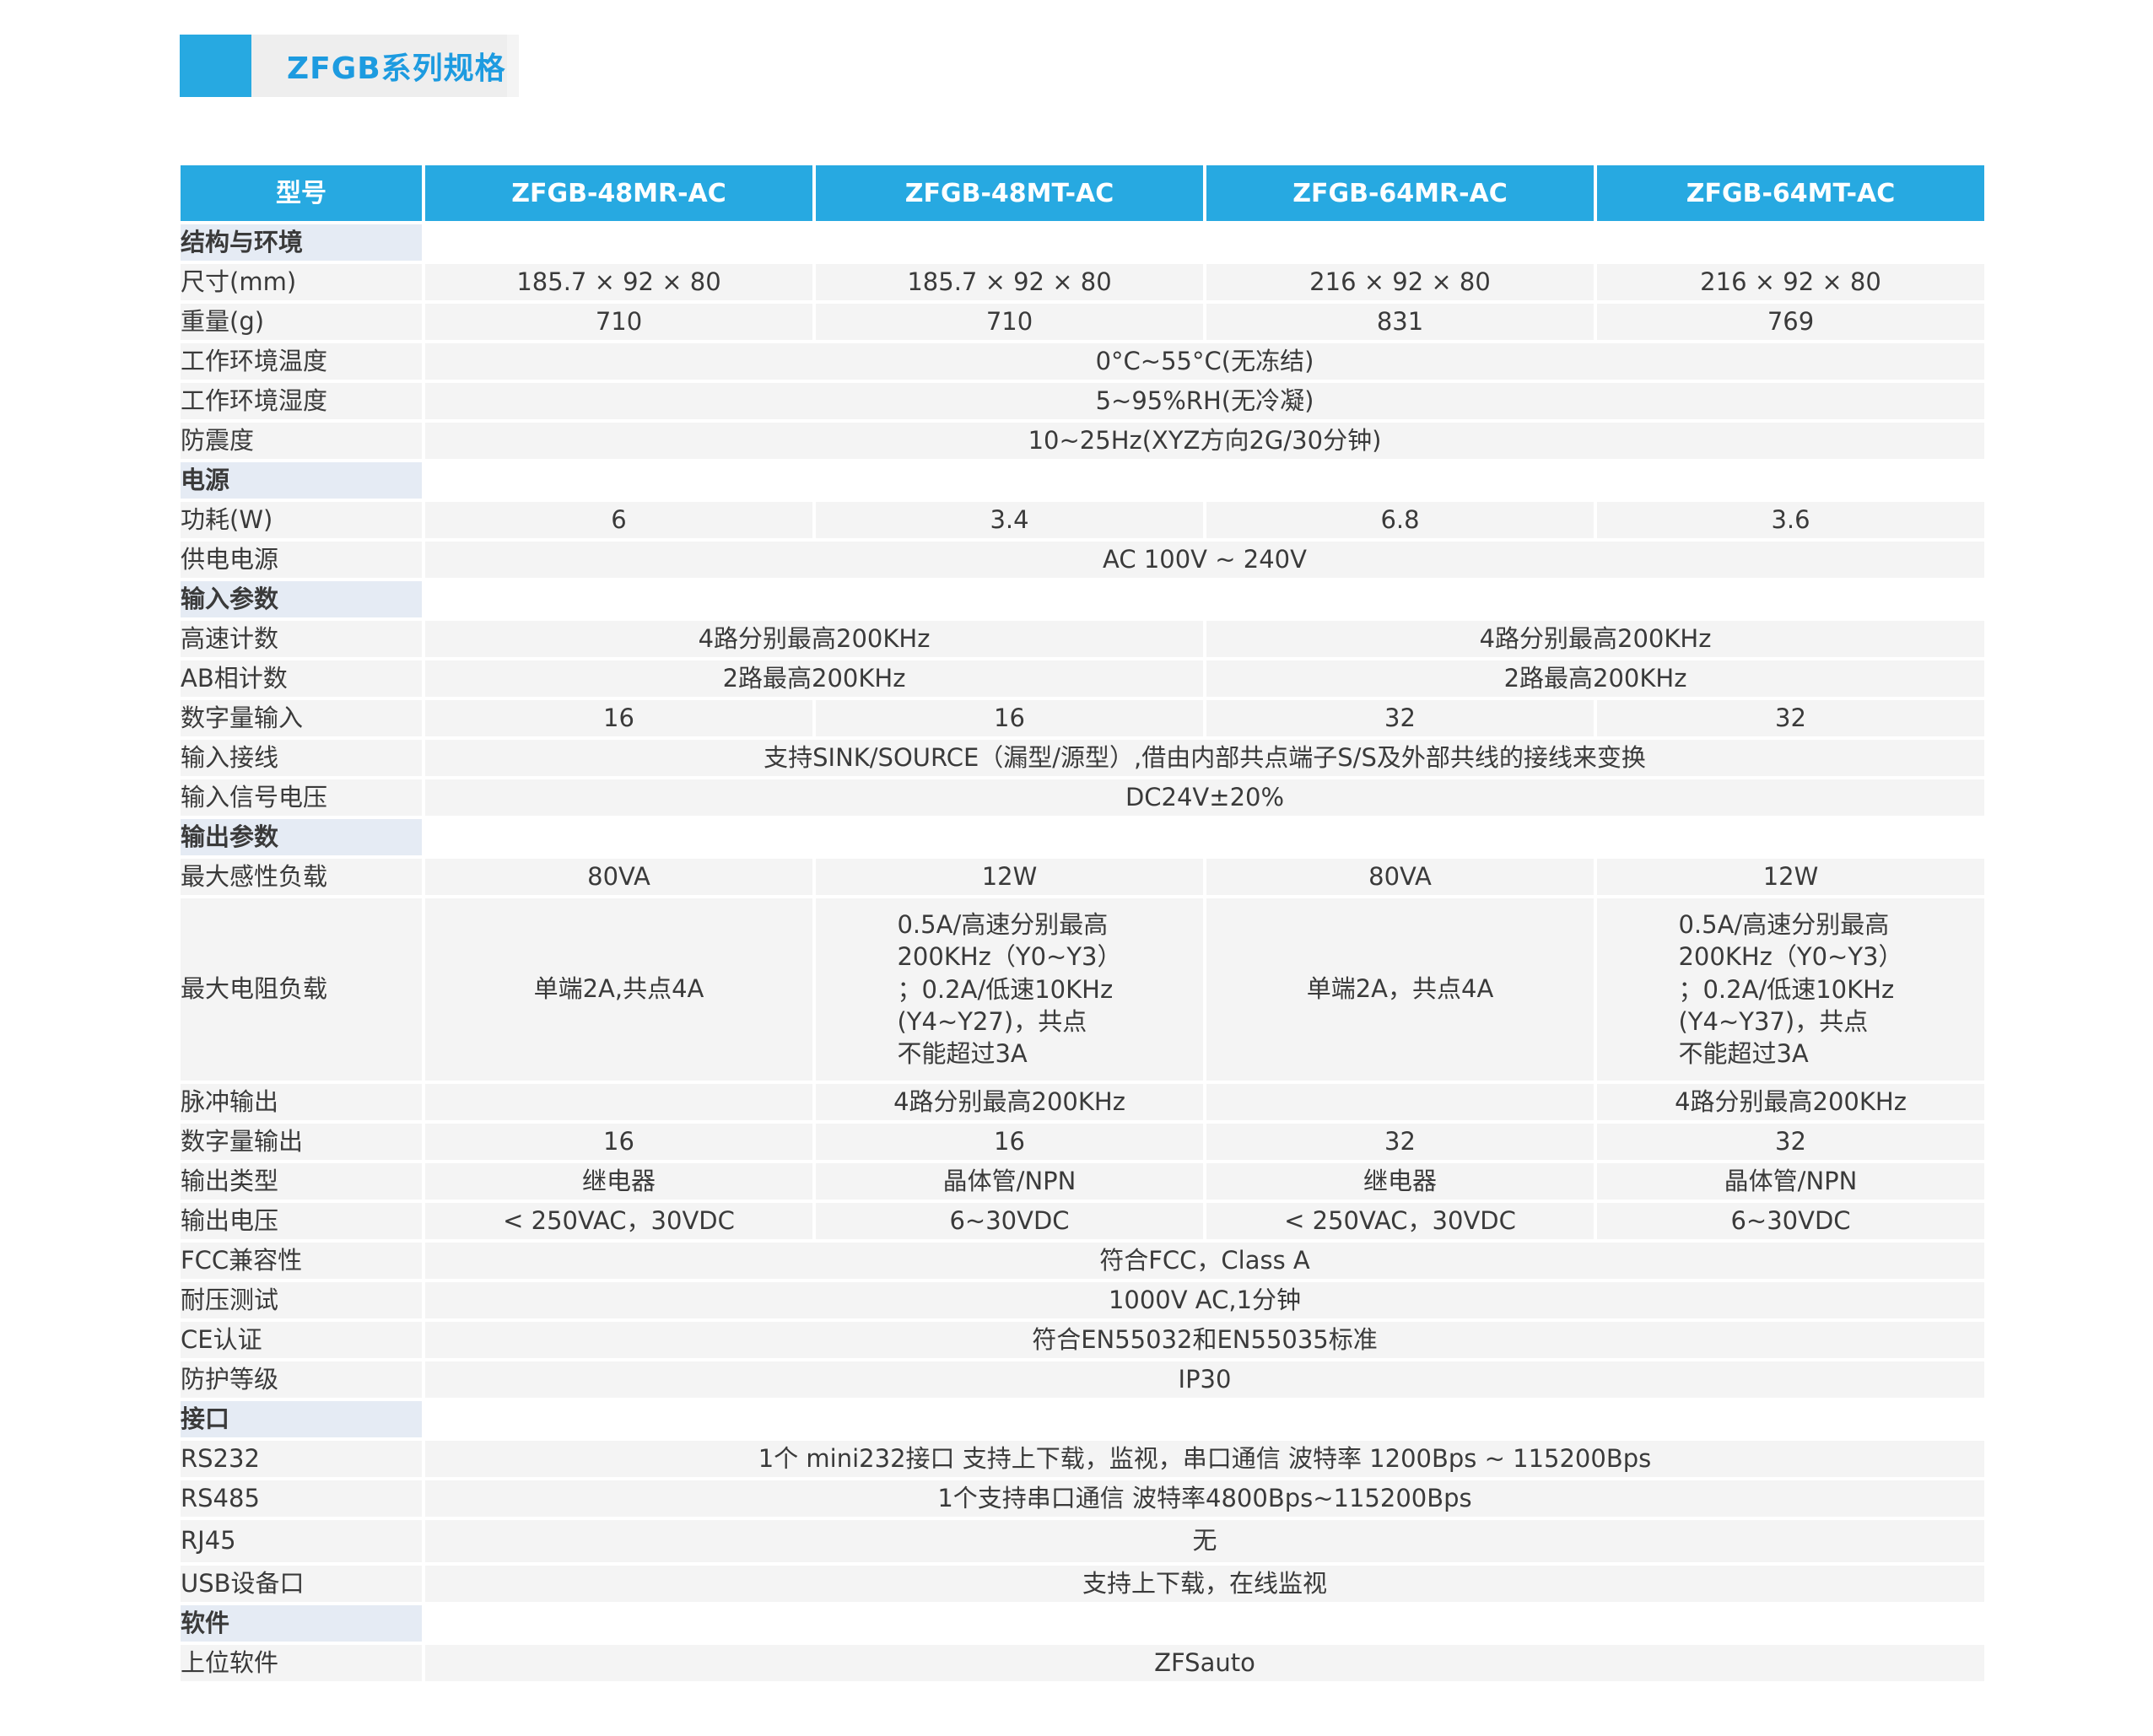 Image resolution: width=2153 pixels, height=1736 pixels. What do you see at coordinates (1082, 1379) in the screenshot?
I see `table-row: 防护等级 IP30` at bounding box center [1082, 1379].